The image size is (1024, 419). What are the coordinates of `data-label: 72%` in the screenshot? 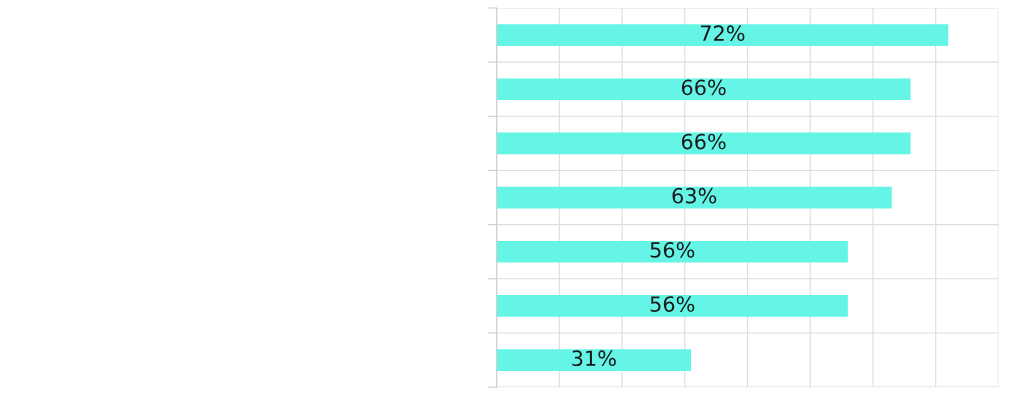 It's located at (722, 33).